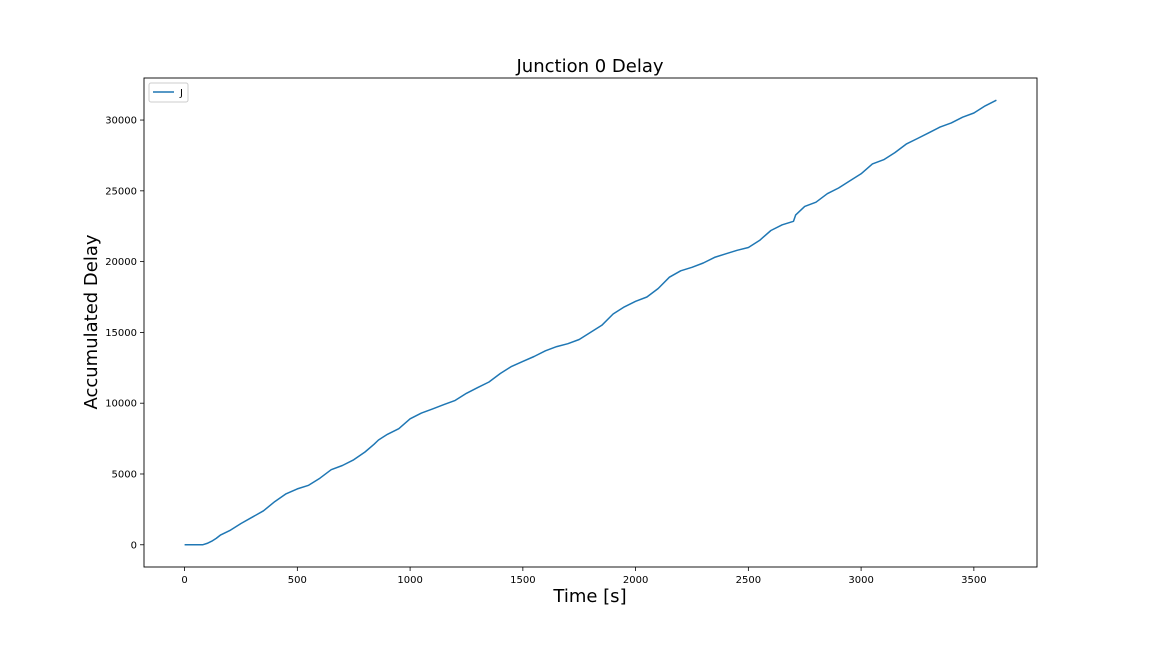 This screenshot has height=648, width=1152. Describe the element at coordinates (134, 545) in the screenshot. I see `y-tick-label: 0` at that location.